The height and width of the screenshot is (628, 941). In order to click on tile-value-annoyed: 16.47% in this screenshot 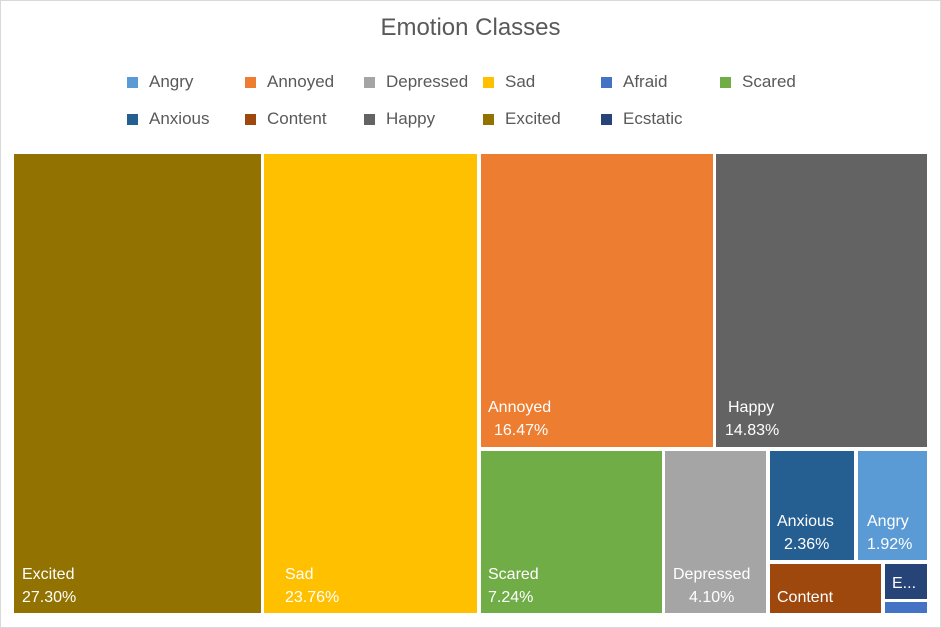, I will do `click(521, 430)`.